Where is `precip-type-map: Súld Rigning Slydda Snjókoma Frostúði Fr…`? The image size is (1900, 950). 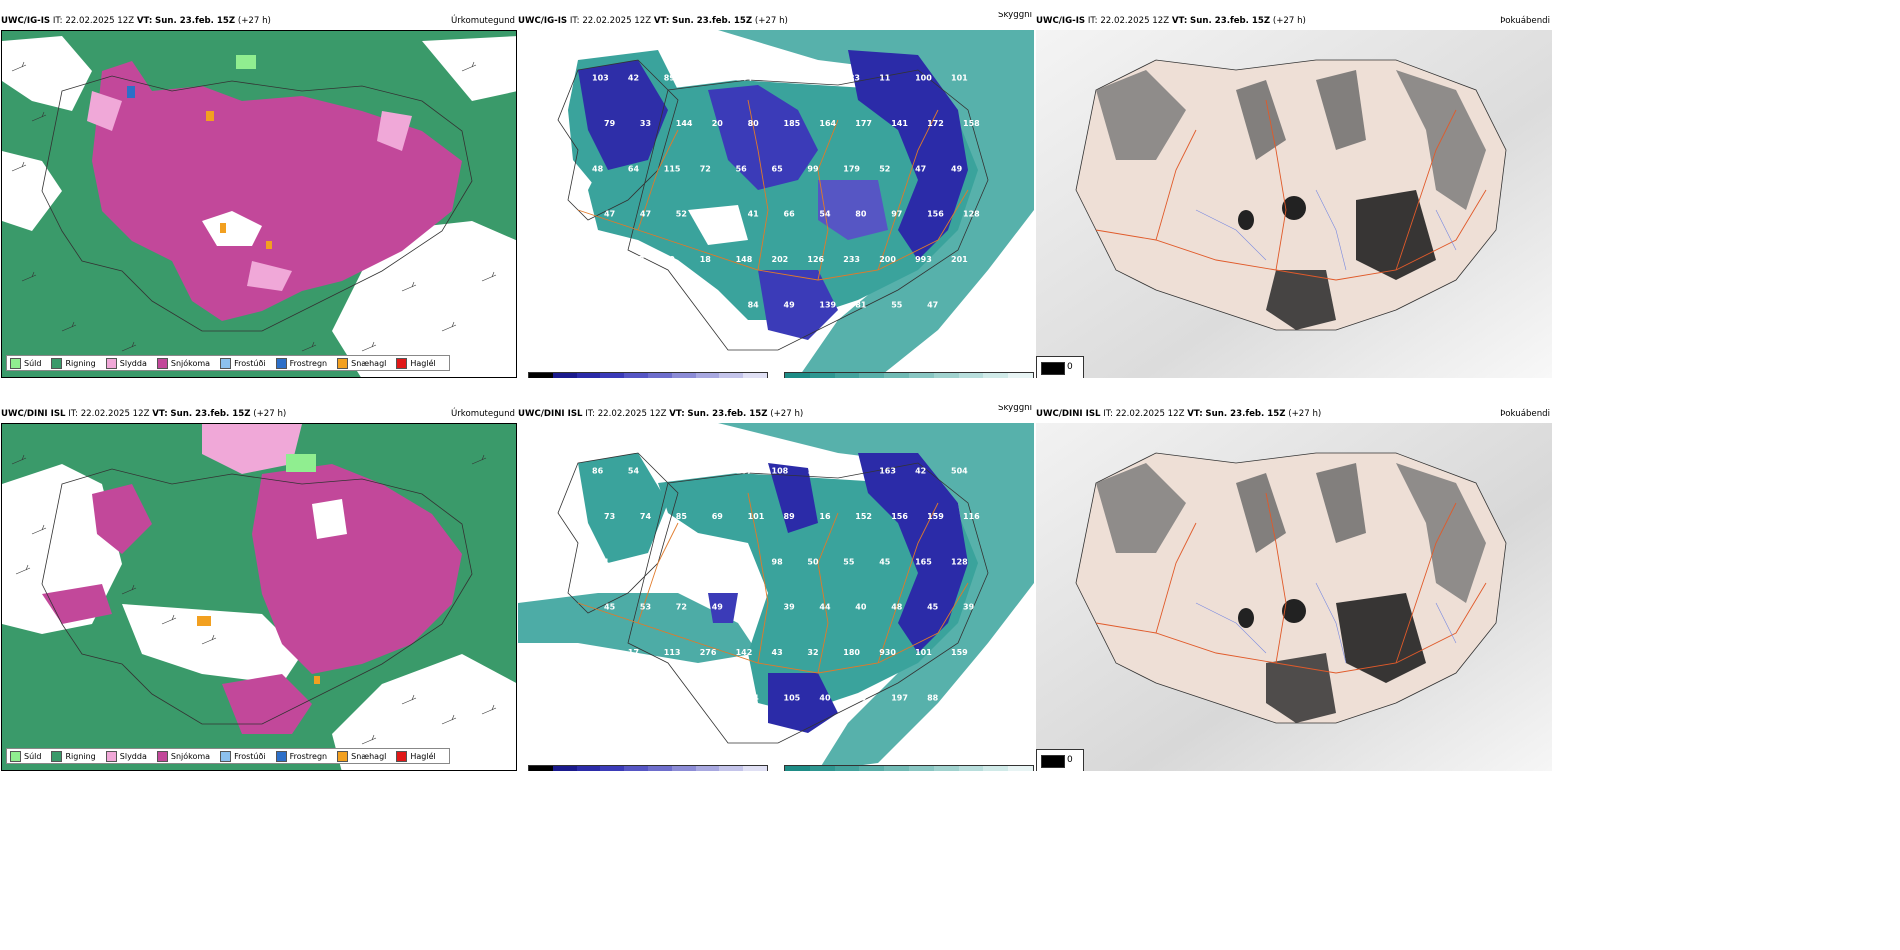
precip-type-map: Súld Rigning Slydda Snjókoma Frostúði Fr… is located at coordinates (259, 204).